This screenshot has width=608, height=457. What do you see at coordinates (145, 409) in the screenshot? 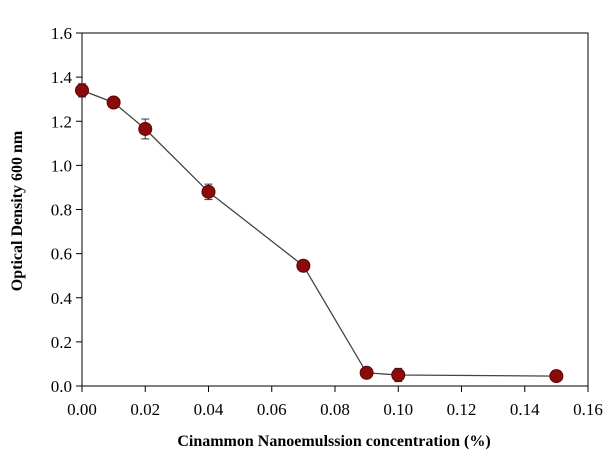
I see `x-tick-label: 0.02` at bounding box center [145, 409].